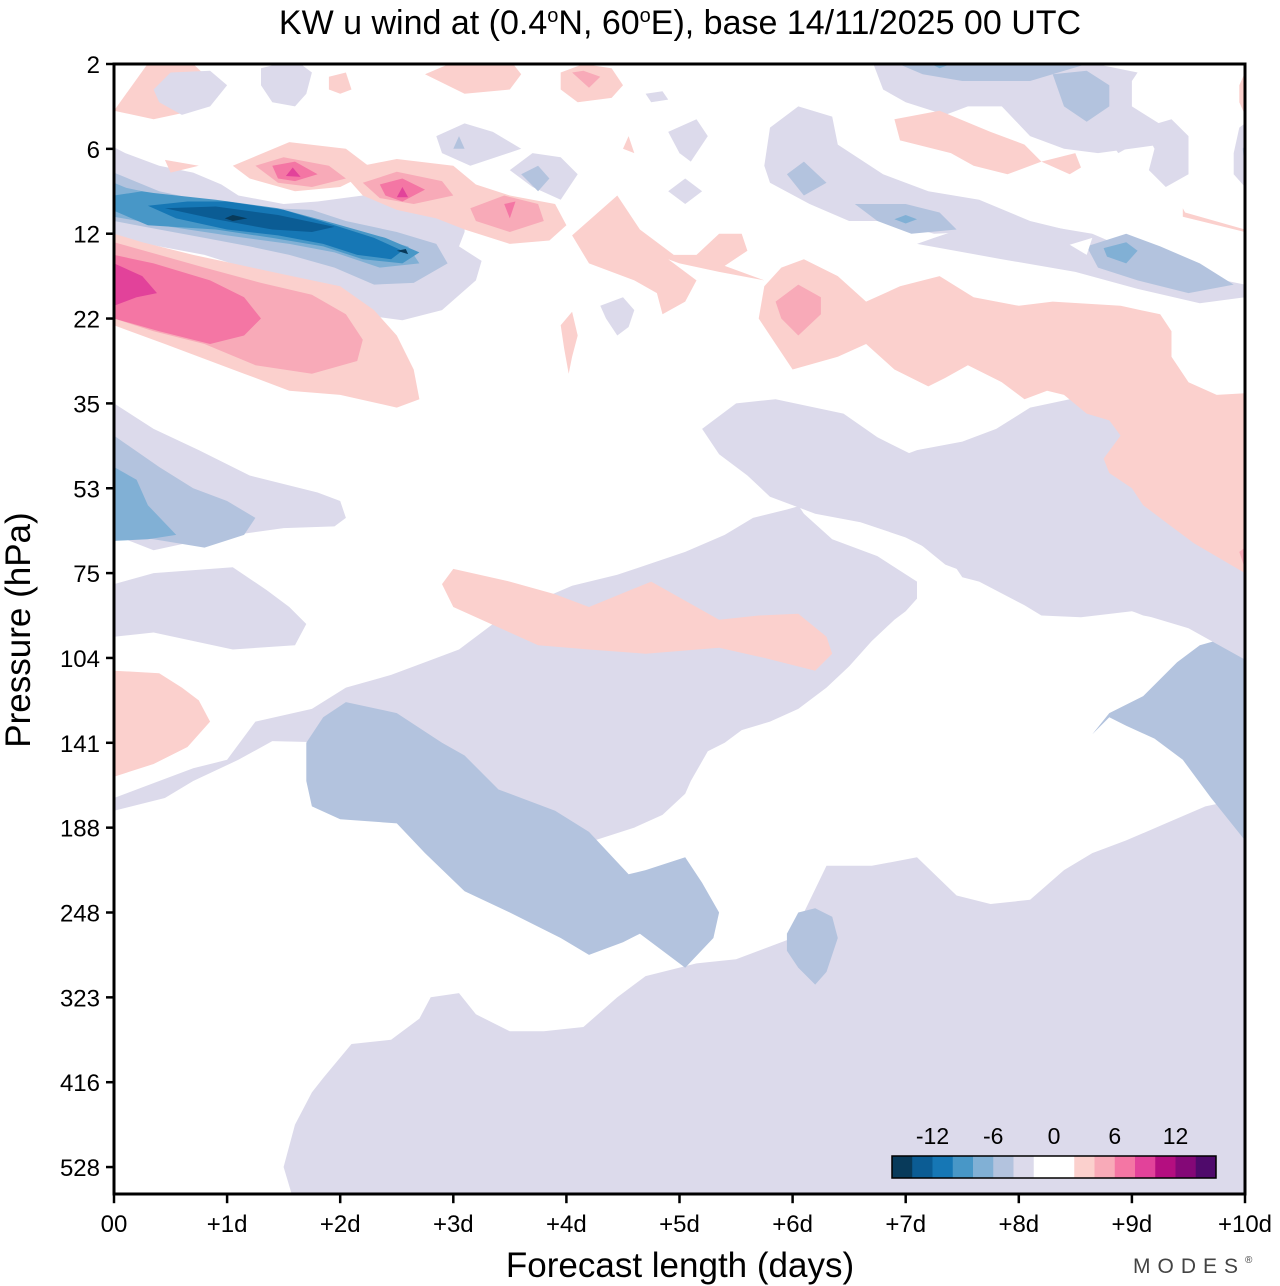  Describe the element at coordinates (1189, 1266) in the screenshot. I see `watermark-text: MODES` at that location.